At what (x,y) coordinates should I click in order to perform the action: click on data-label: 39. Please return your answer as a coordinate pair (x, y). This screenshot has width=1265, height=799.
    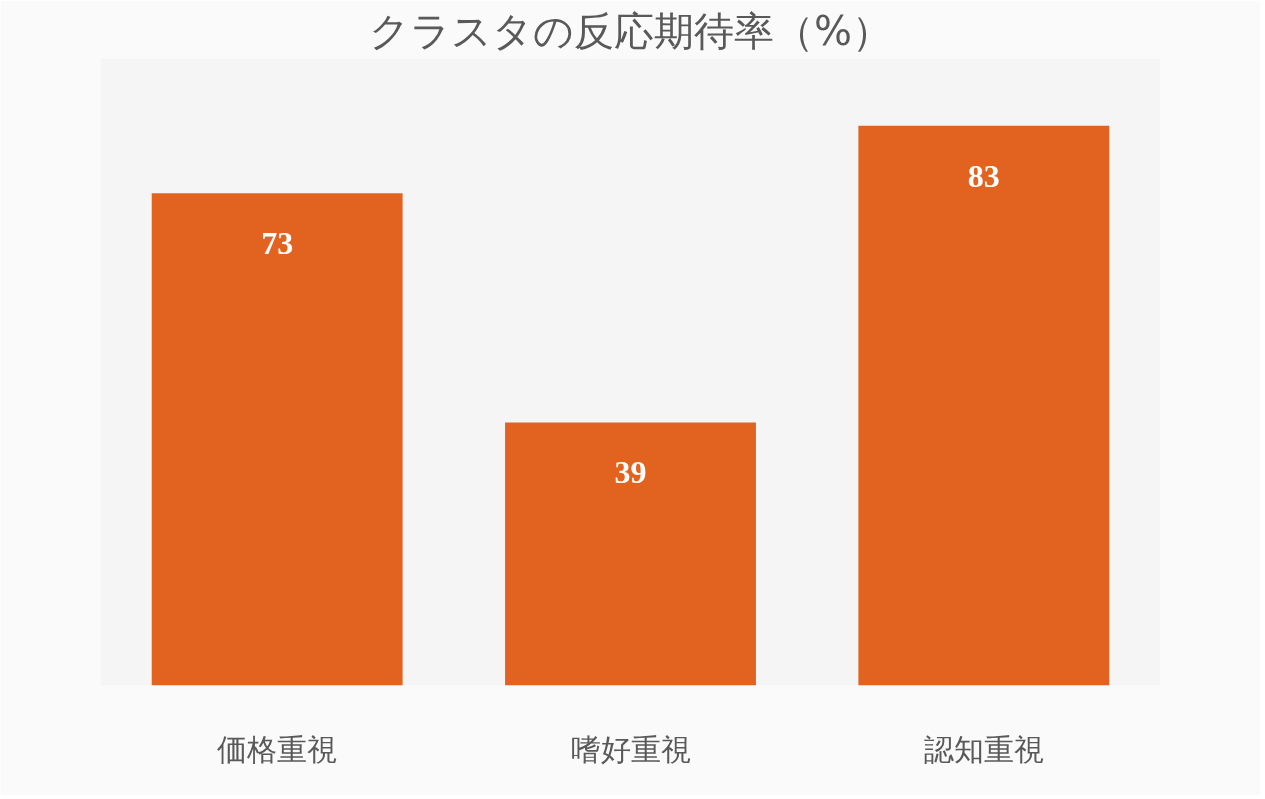
    Looking at the image, I should click on (630, 472).